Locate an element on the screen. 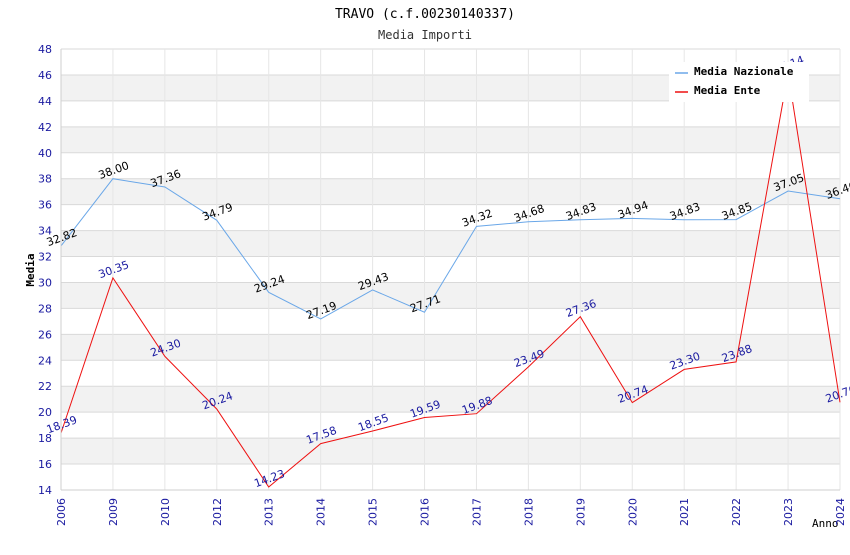 Image resolution: width=850 pixels, height=555 pixels. y-tick-label: 44 is located at coordinates (45, 101).